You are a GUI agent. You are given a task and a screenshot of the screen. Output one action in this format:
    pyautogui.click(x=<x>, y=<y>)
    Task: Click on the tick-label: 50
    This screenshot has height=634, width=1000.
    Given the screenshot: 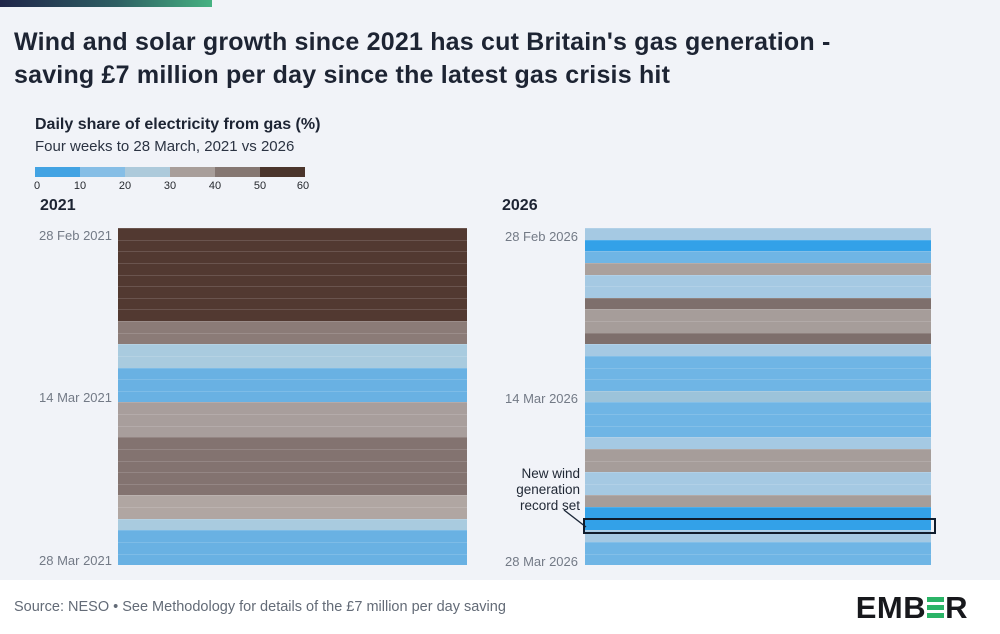 What is the action you would take?
    pyautogui.click(x=260, y=186)
    